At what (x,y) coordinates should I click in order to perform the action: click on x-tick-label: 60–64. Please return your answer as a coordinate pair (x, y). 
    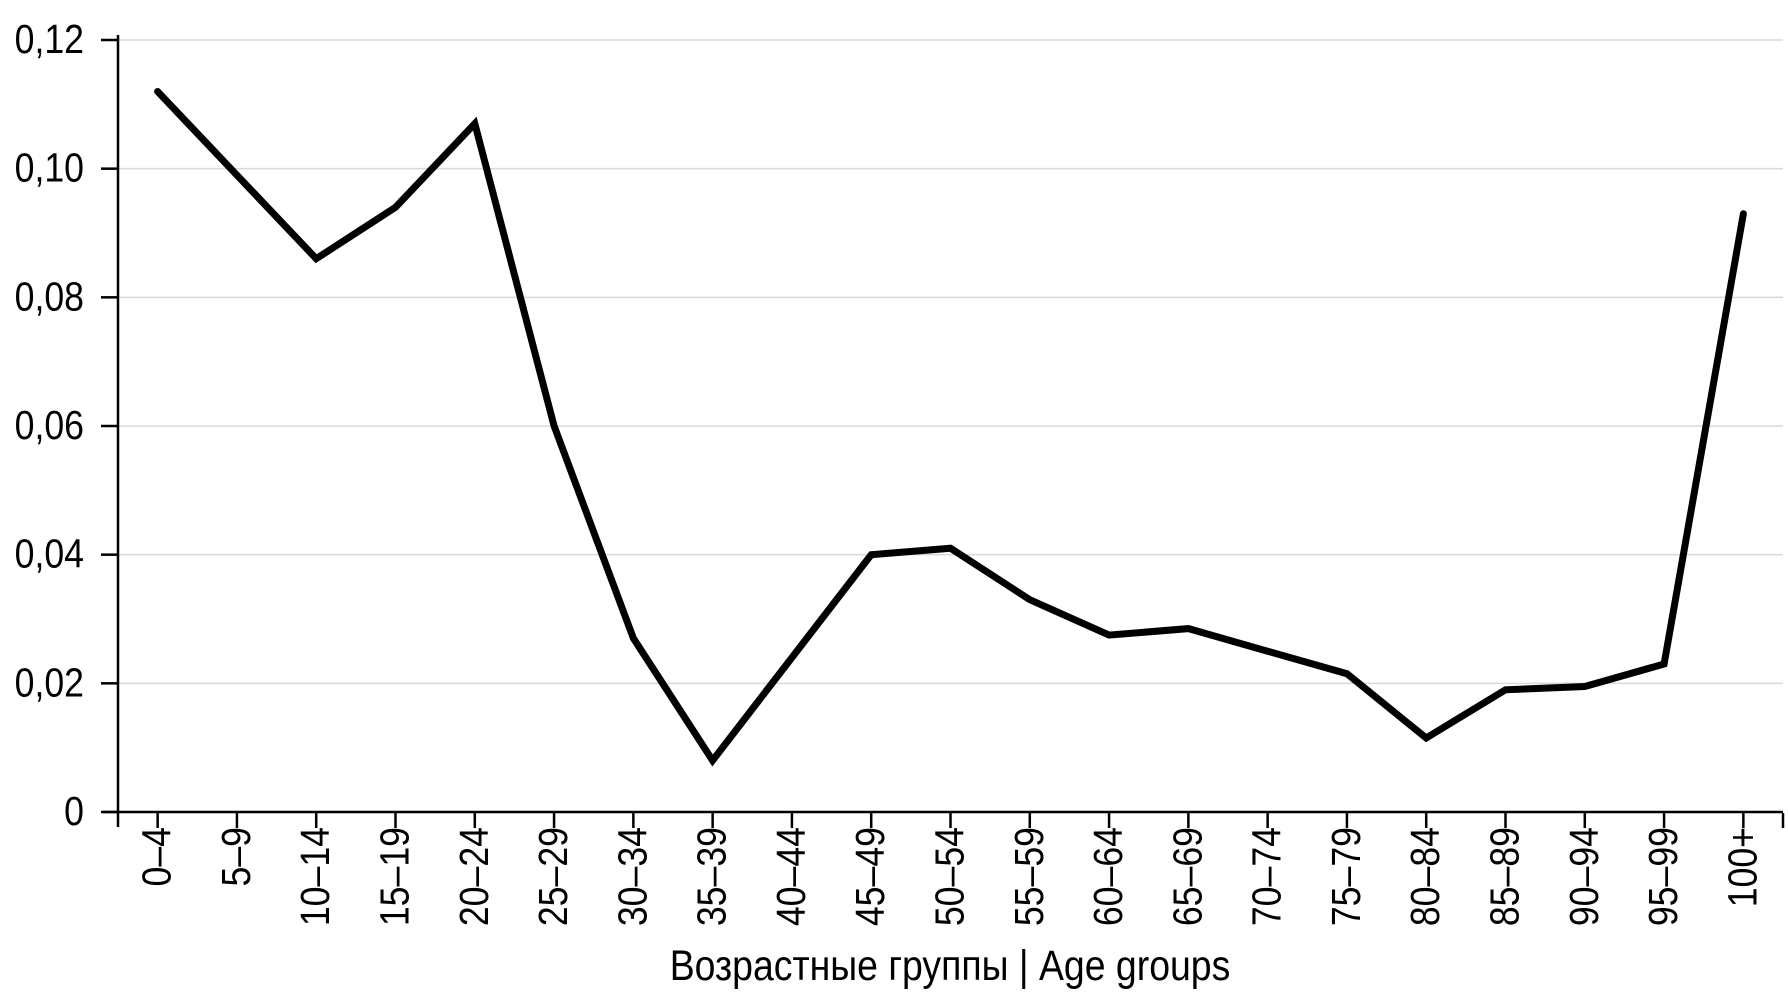
    Looking at the image, I should click on (1109, 876).